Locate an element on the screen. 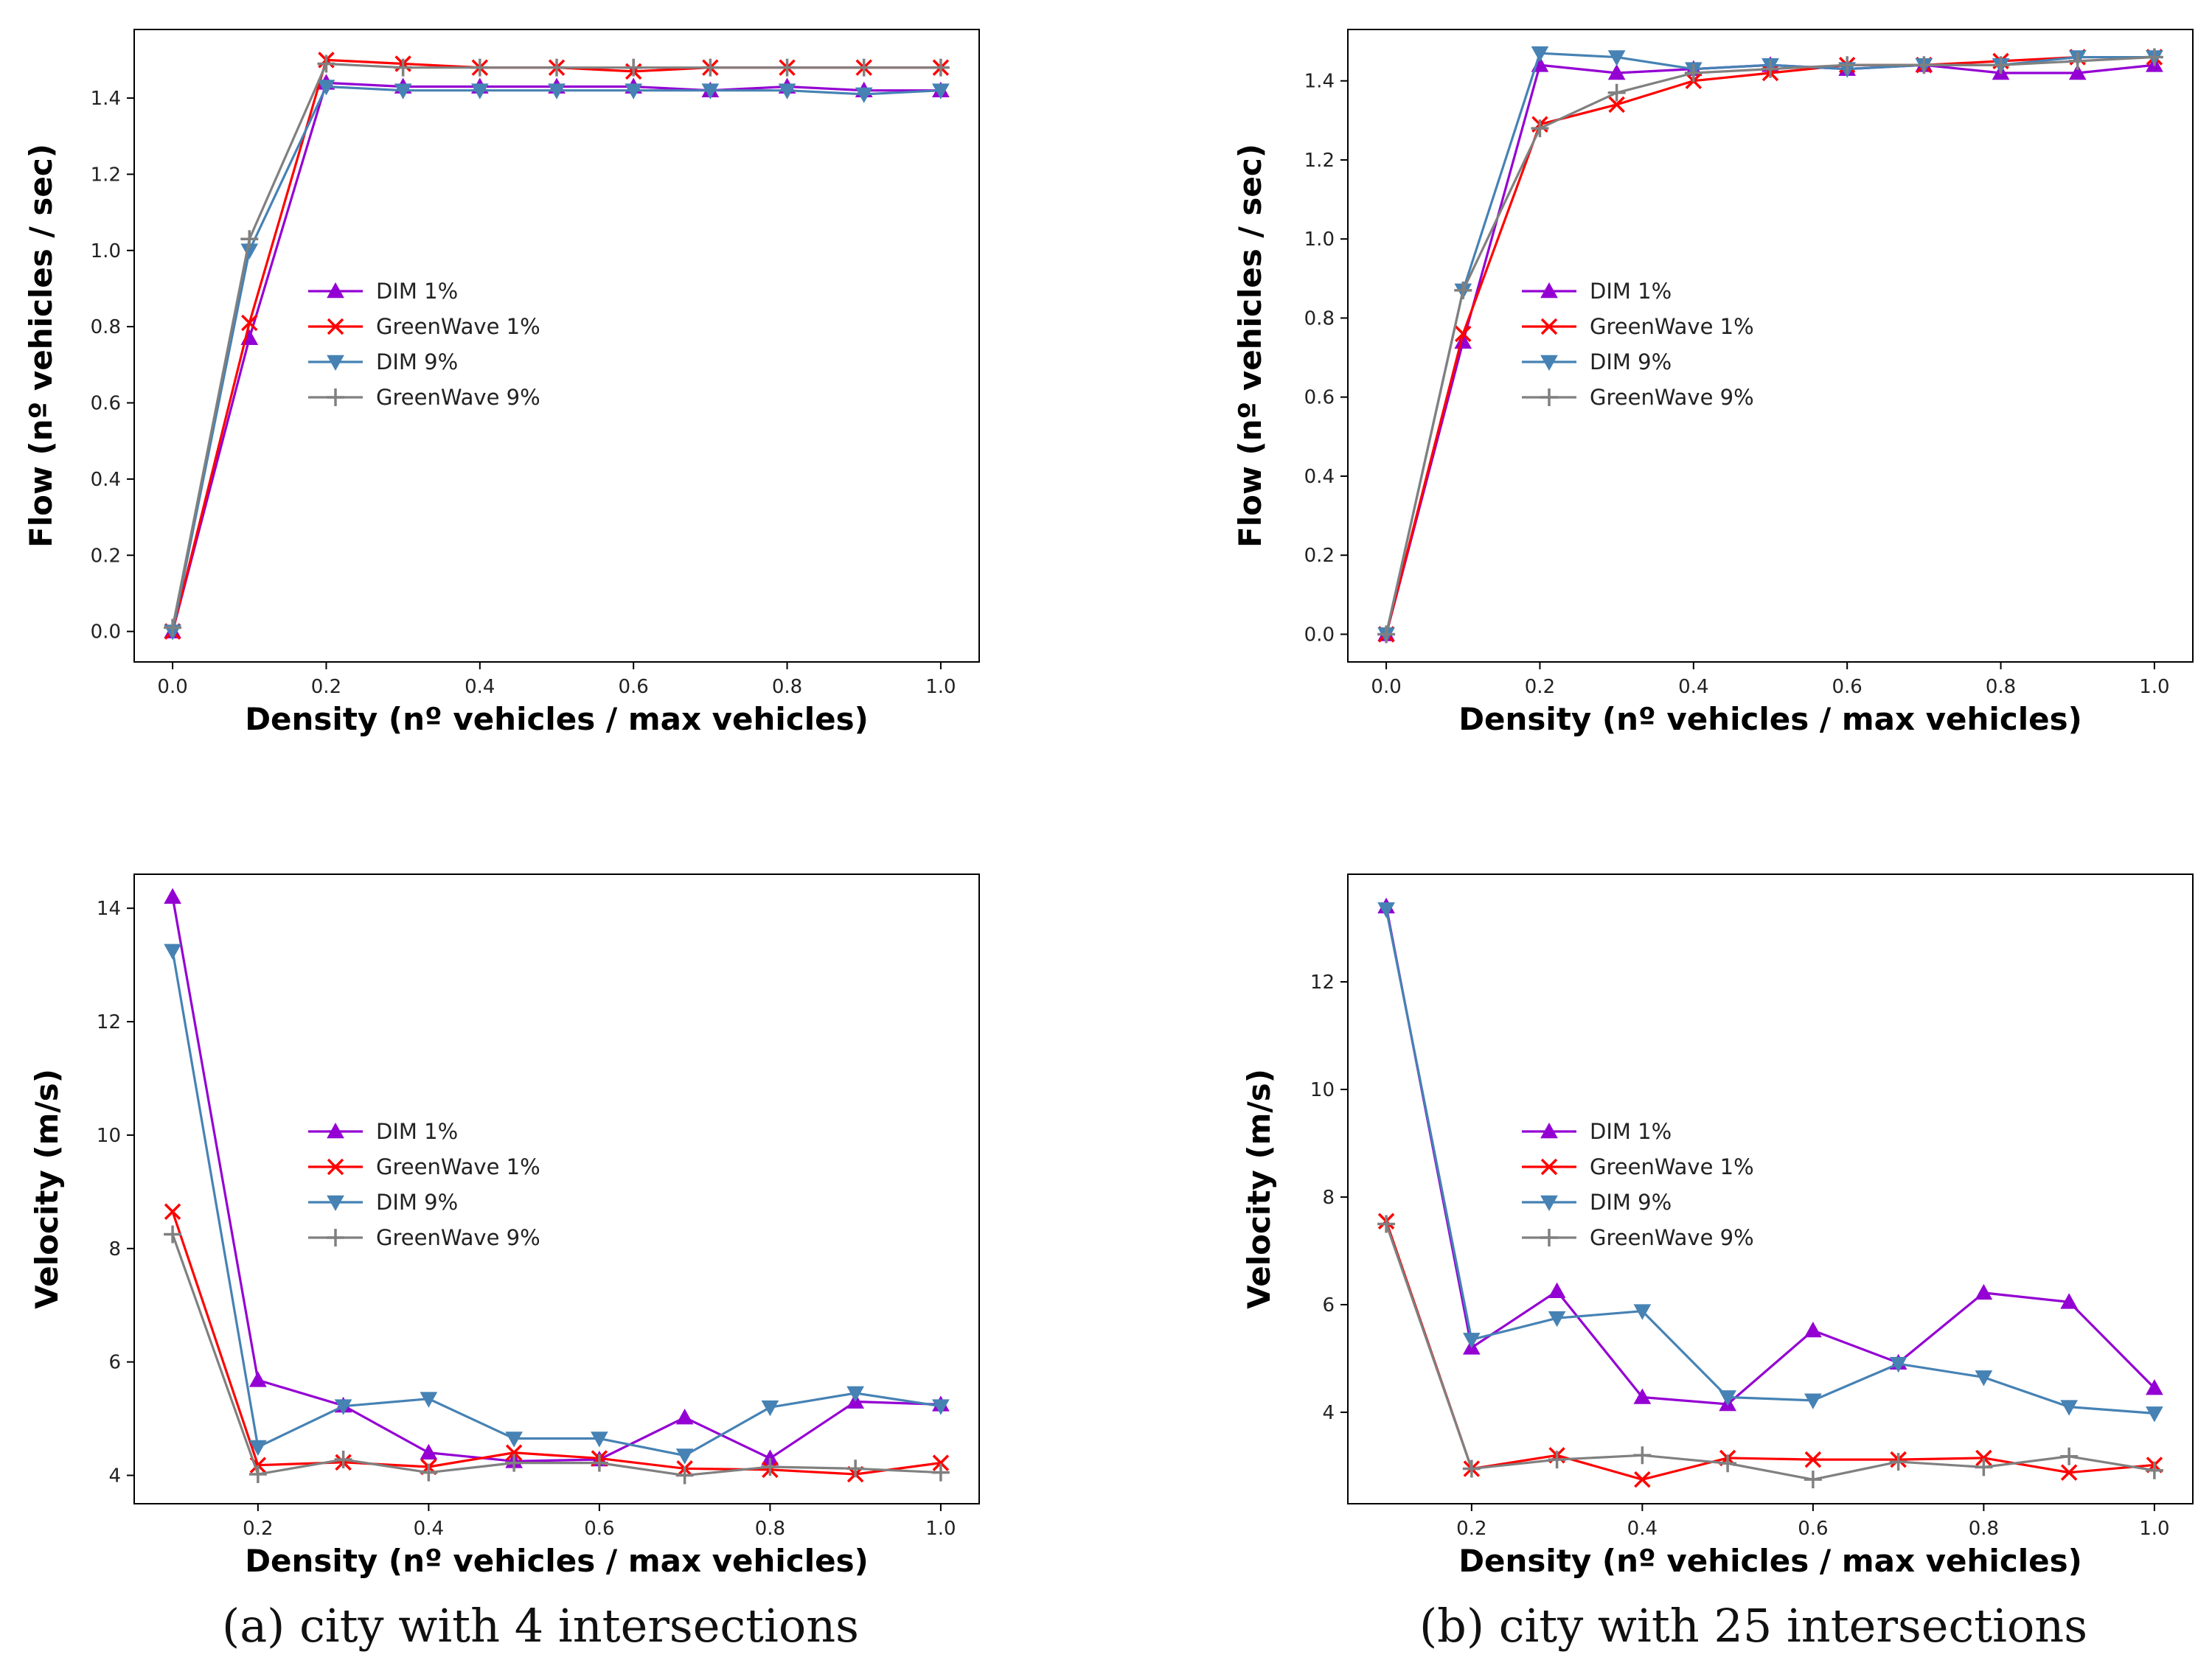 This screenshot has height=1674, width=2212. y-tick-label: 0.6 is located at coordinates (106, 404).